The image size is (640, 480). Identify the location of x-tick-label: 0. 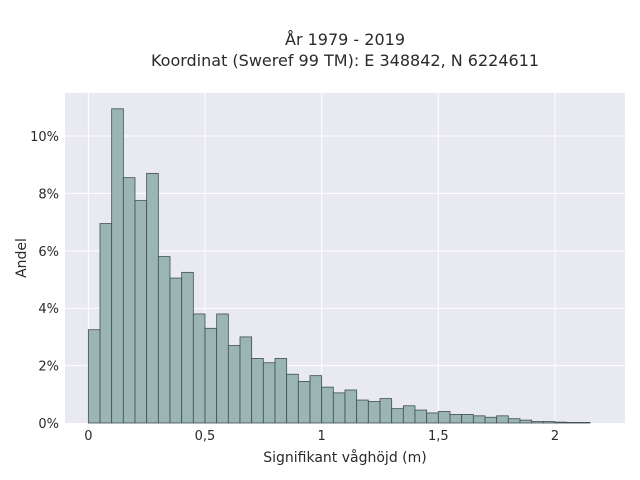
(88, 436).